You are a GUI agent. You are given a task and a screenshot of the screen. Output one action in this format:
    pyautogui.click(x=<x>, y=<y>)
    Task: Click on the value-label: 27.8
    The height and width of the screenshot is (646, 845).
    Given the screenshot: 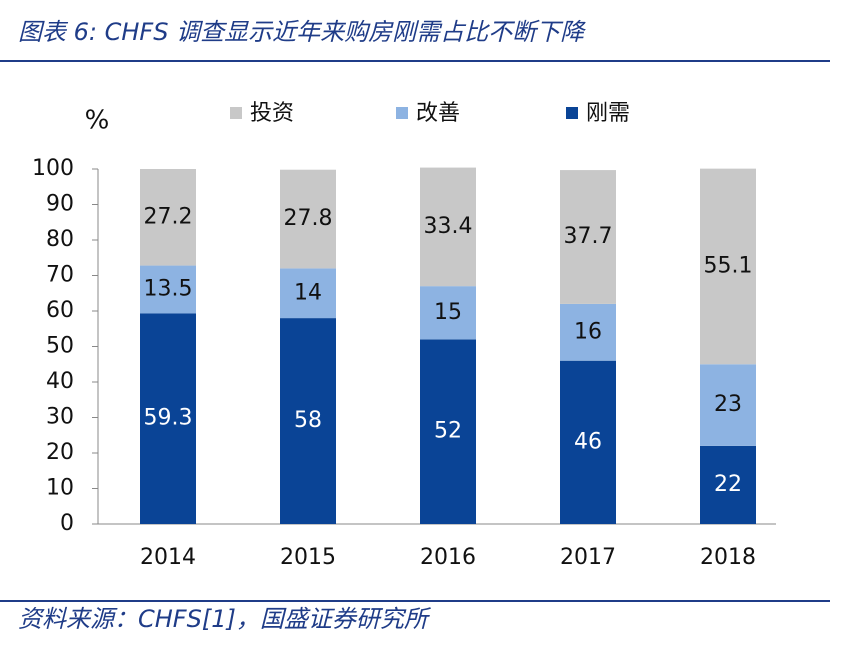 What is the action you would take?
    pyautogui.click(x=308, y=218)
    